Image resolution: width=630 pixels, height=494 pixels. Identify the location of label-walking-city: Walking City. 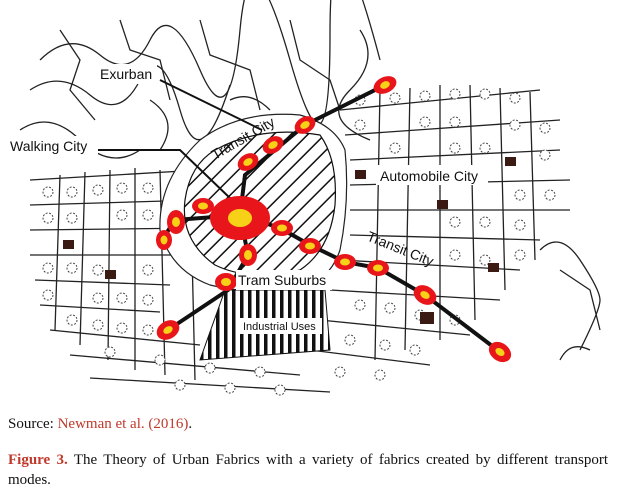
(48, 146).